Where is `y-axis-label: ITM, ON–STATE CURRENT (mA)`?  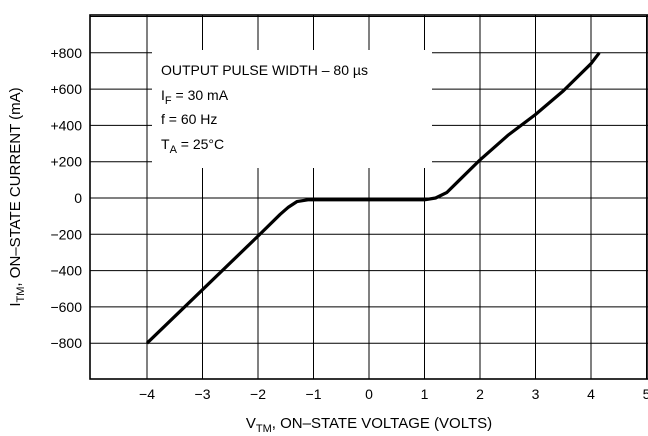
y-axis-label: ITM, ON–STATE CURRENT (mA) is located at coordinates (17, 196).